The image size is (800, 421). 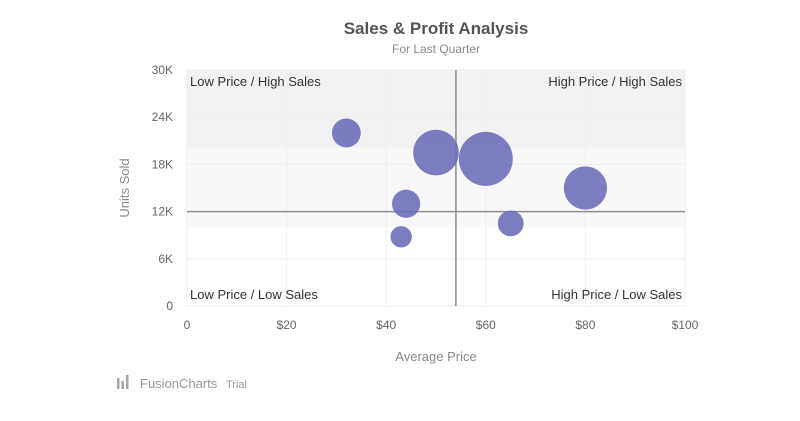 I want to click on x-tick-label: 0, so click(x=187, y=325).